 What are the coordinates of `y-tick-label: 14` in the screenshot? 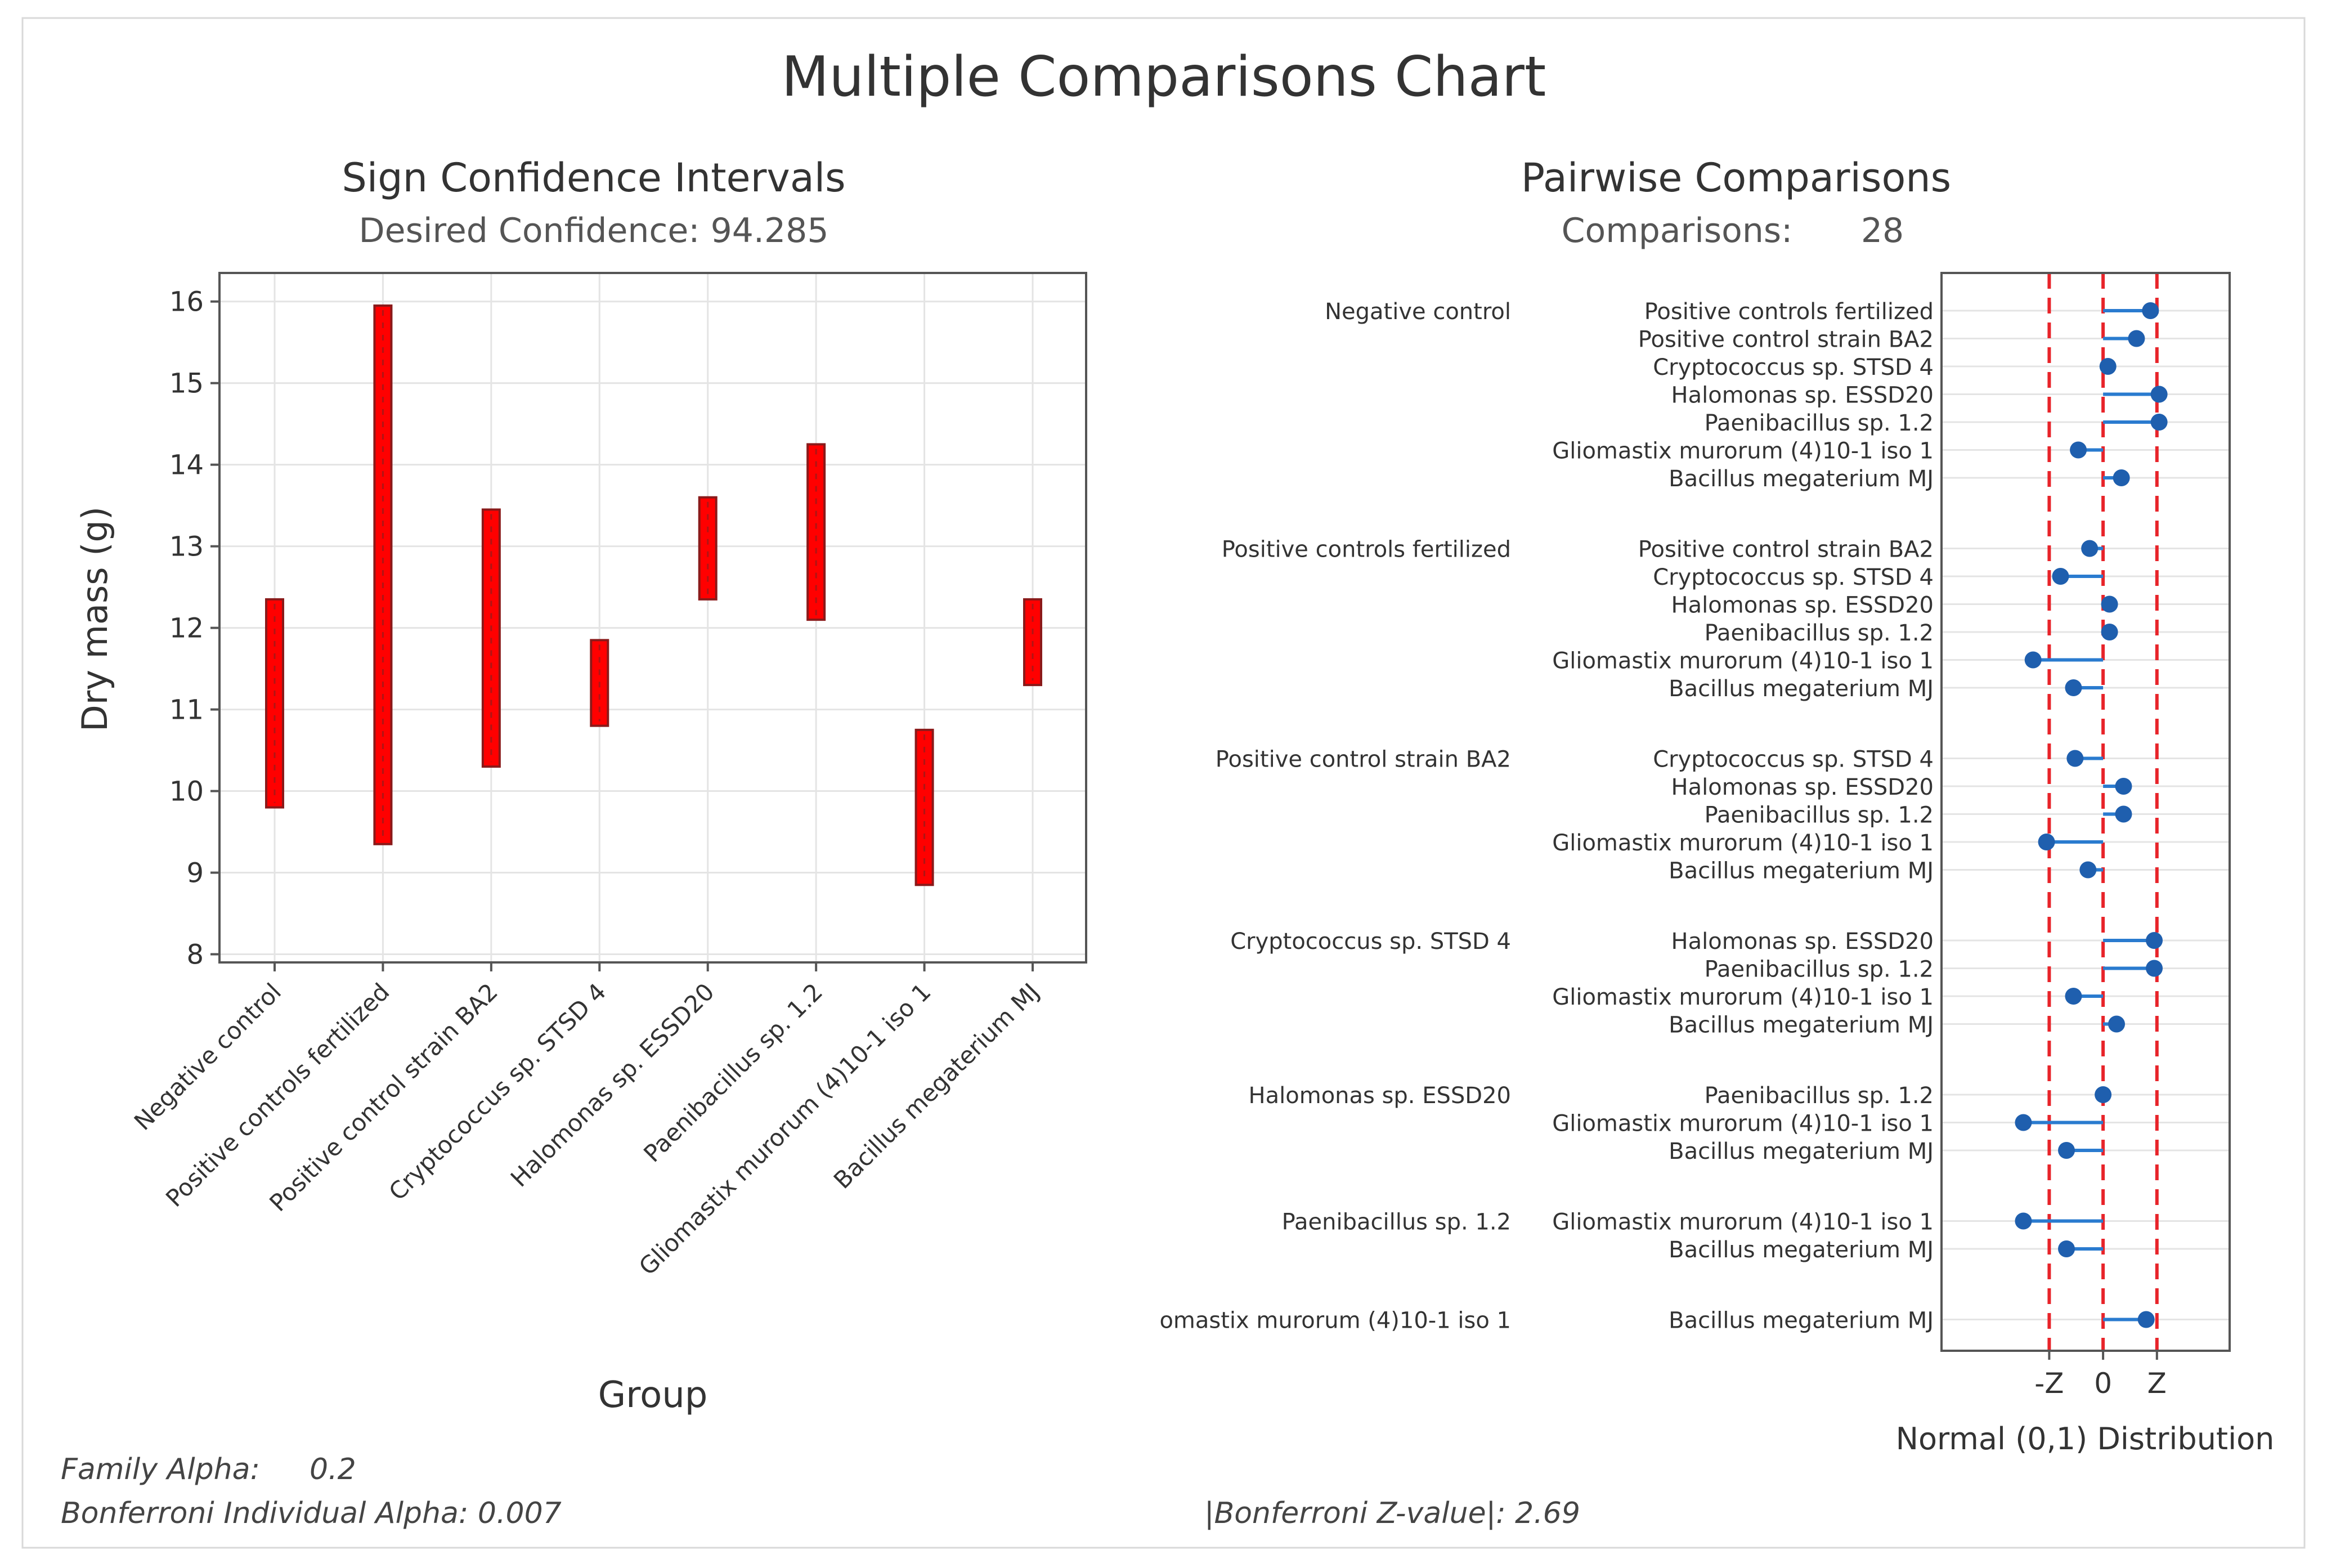 It's located at (186, 465).